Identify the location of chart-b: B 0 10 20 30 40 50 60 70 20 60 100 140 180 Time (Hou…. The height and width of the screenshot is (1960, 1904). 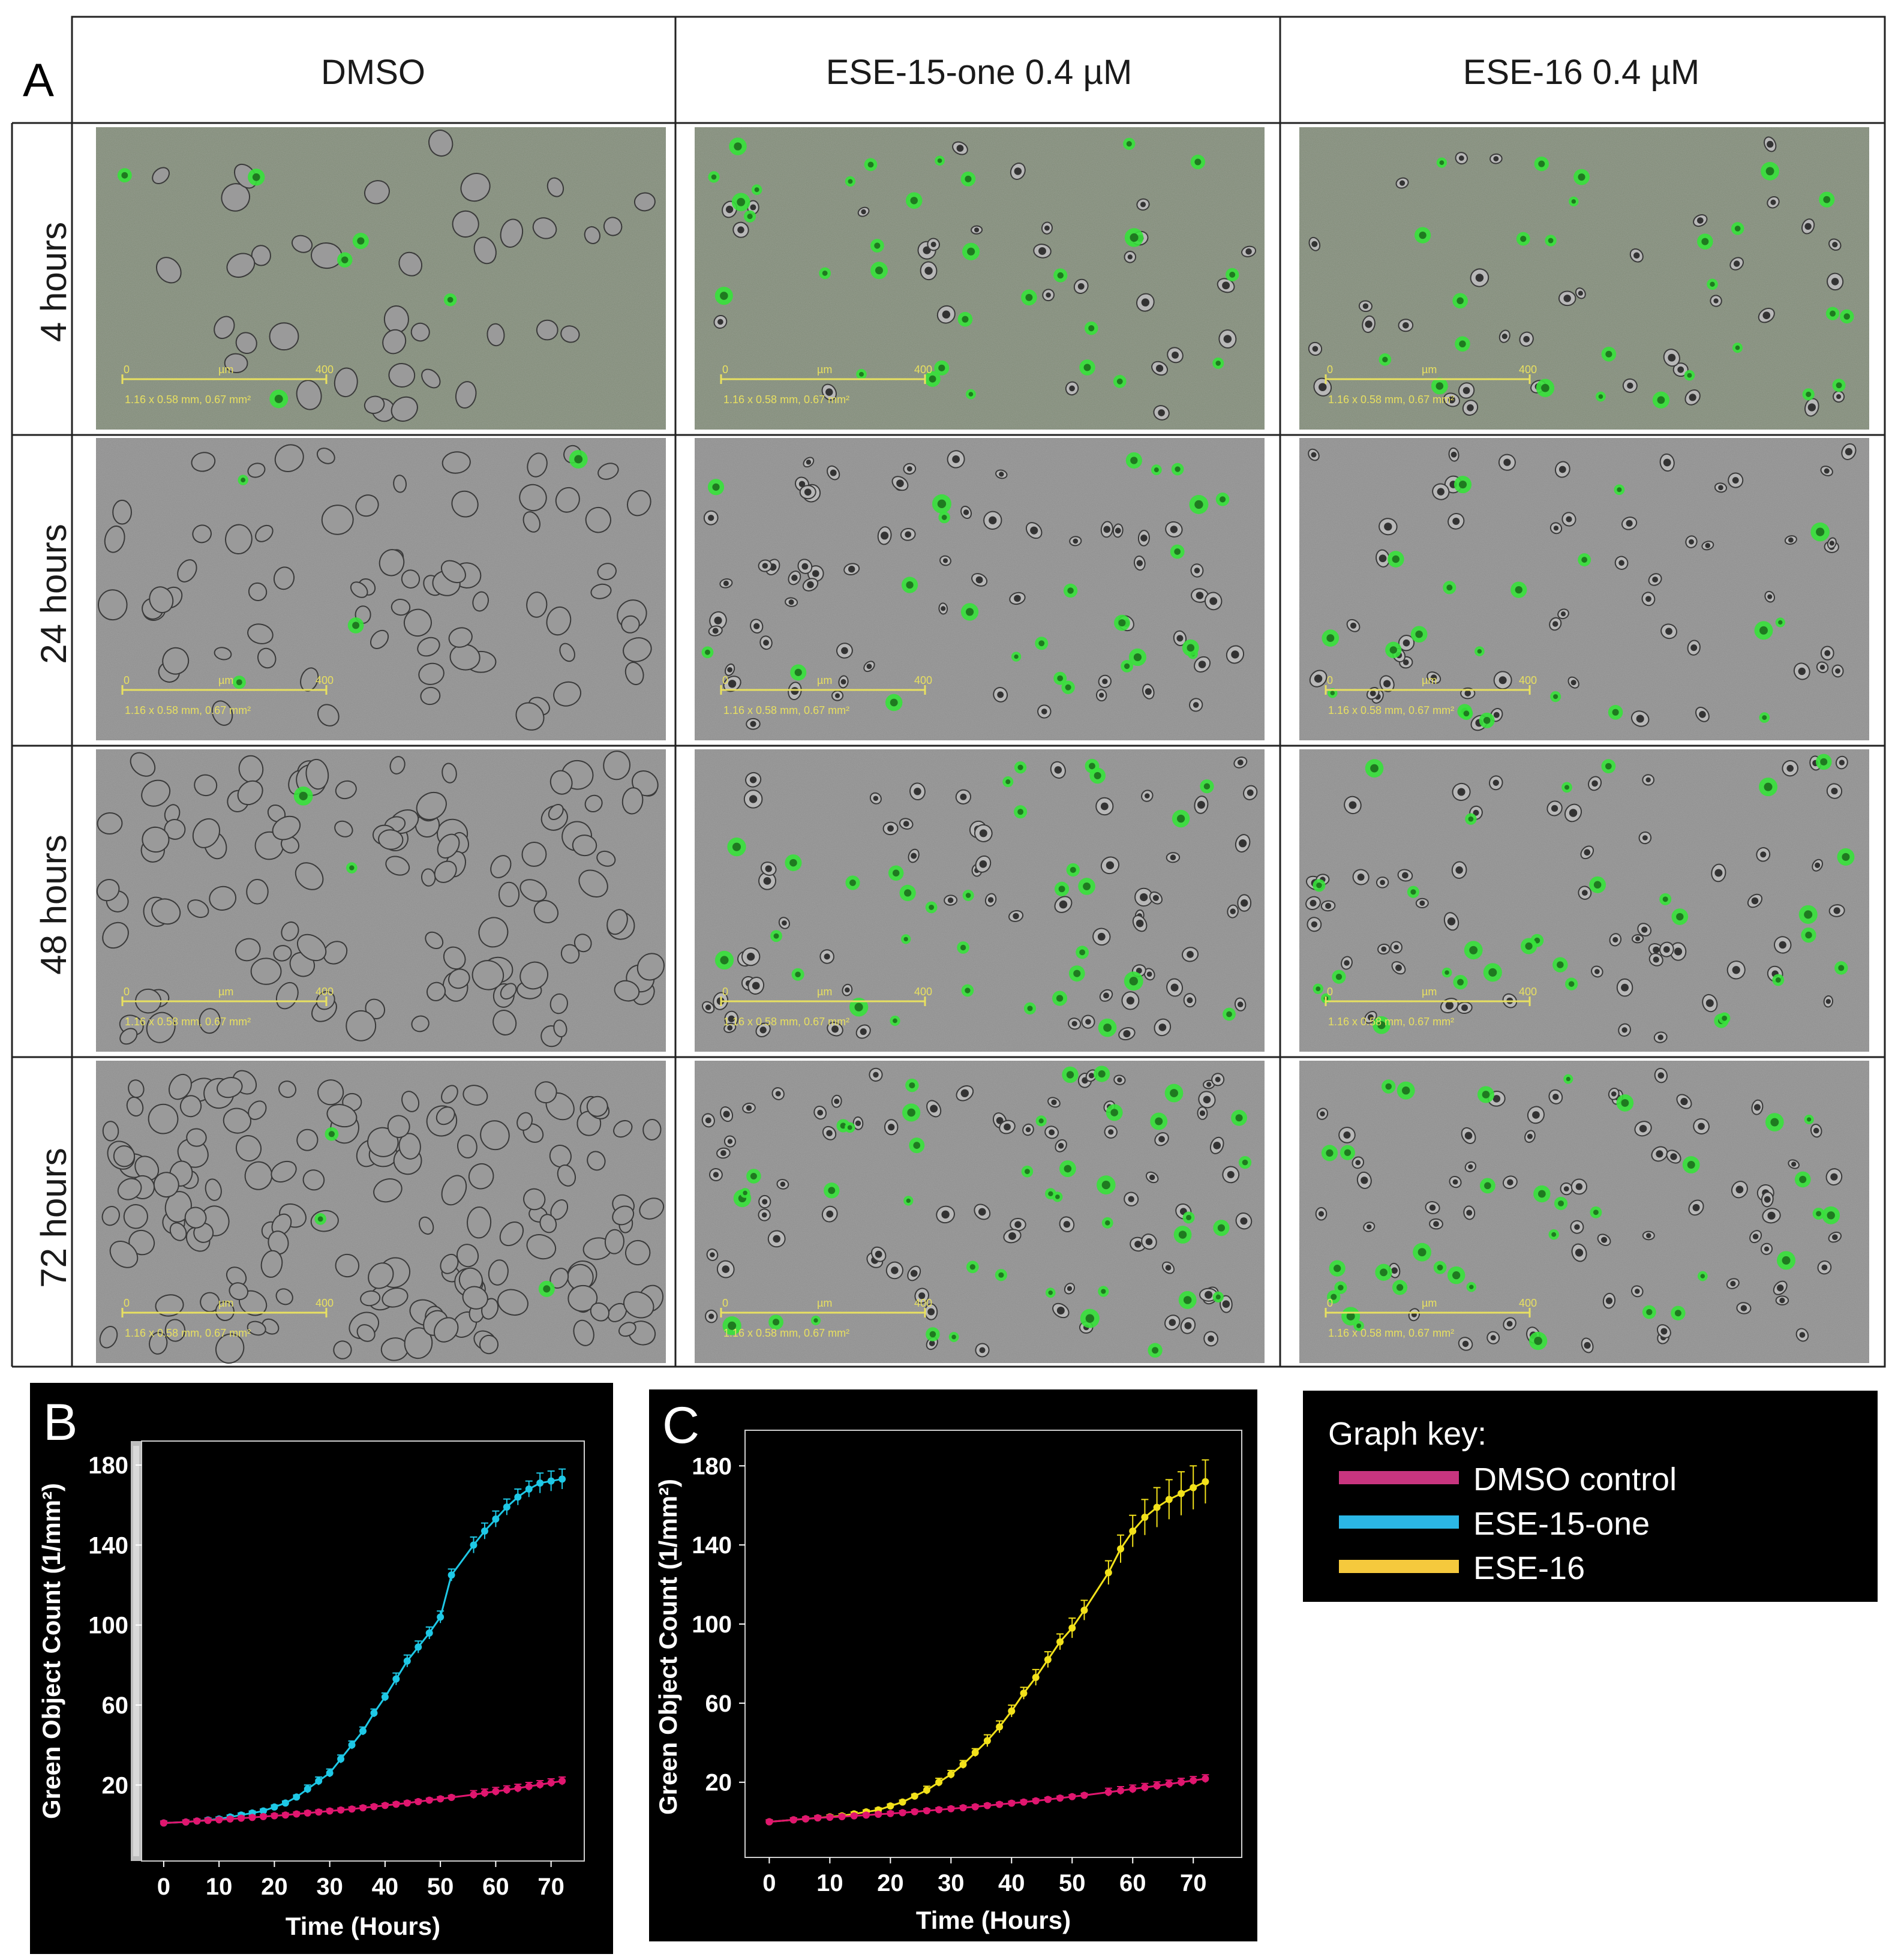
(322, 1668).